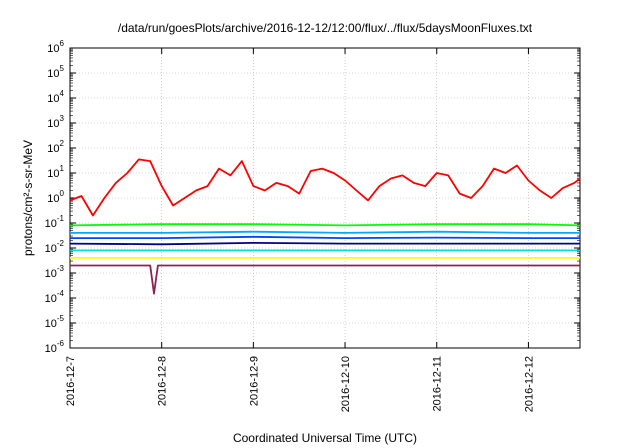  I want to click on x-tick-label: 2016-12-10, so click(346, 384).